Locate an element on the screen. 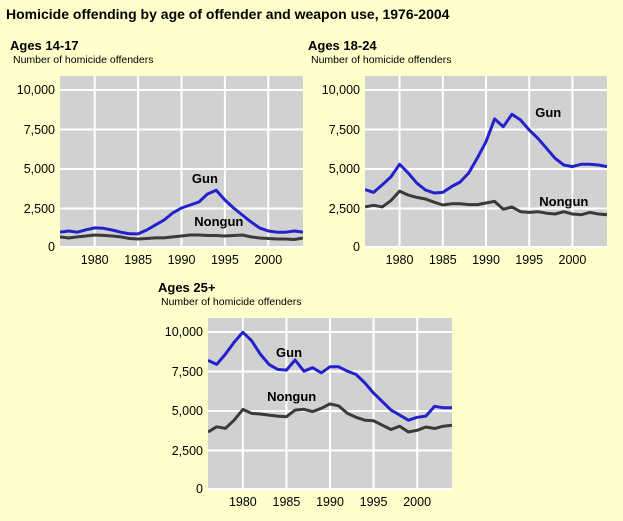 The width and height of the screenshot is (623, 521). chart-title: Ages 25+ is located at coordinates (187, 287).